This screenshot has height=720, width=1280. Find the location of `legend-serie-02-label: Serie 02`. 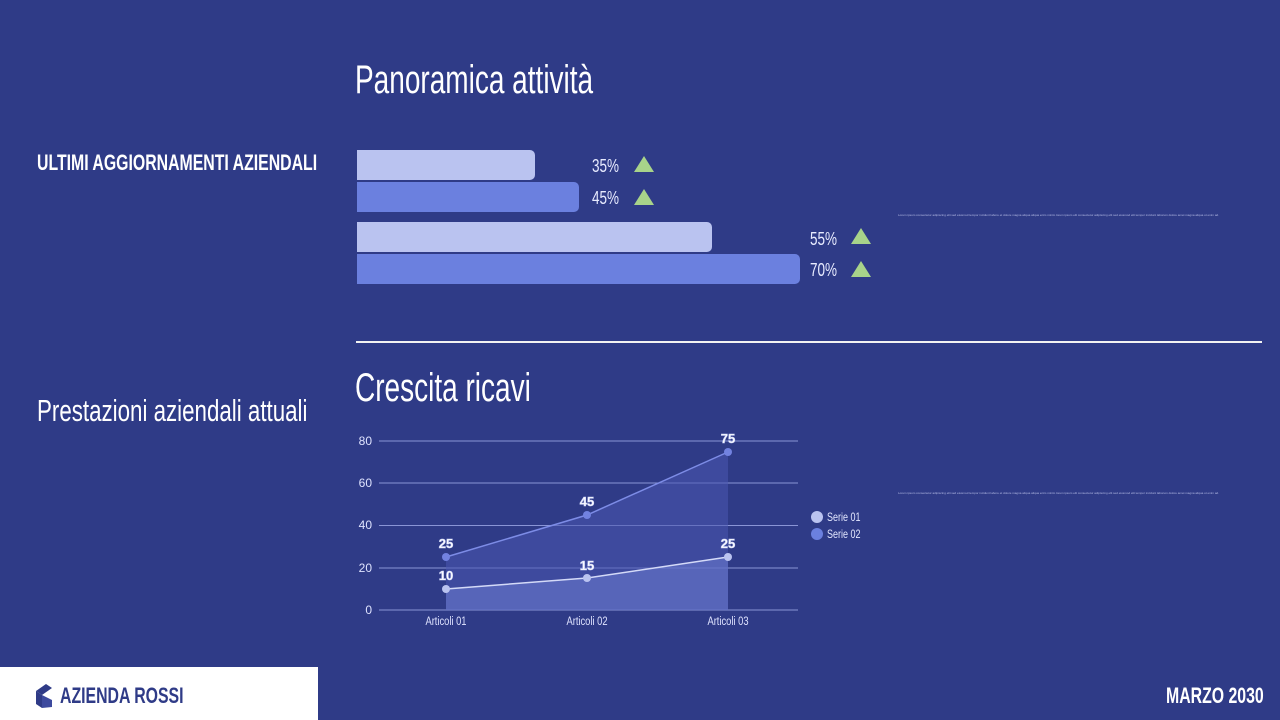

legend-serie-02-label: Serie 02 is located at coordinates (844, 534).